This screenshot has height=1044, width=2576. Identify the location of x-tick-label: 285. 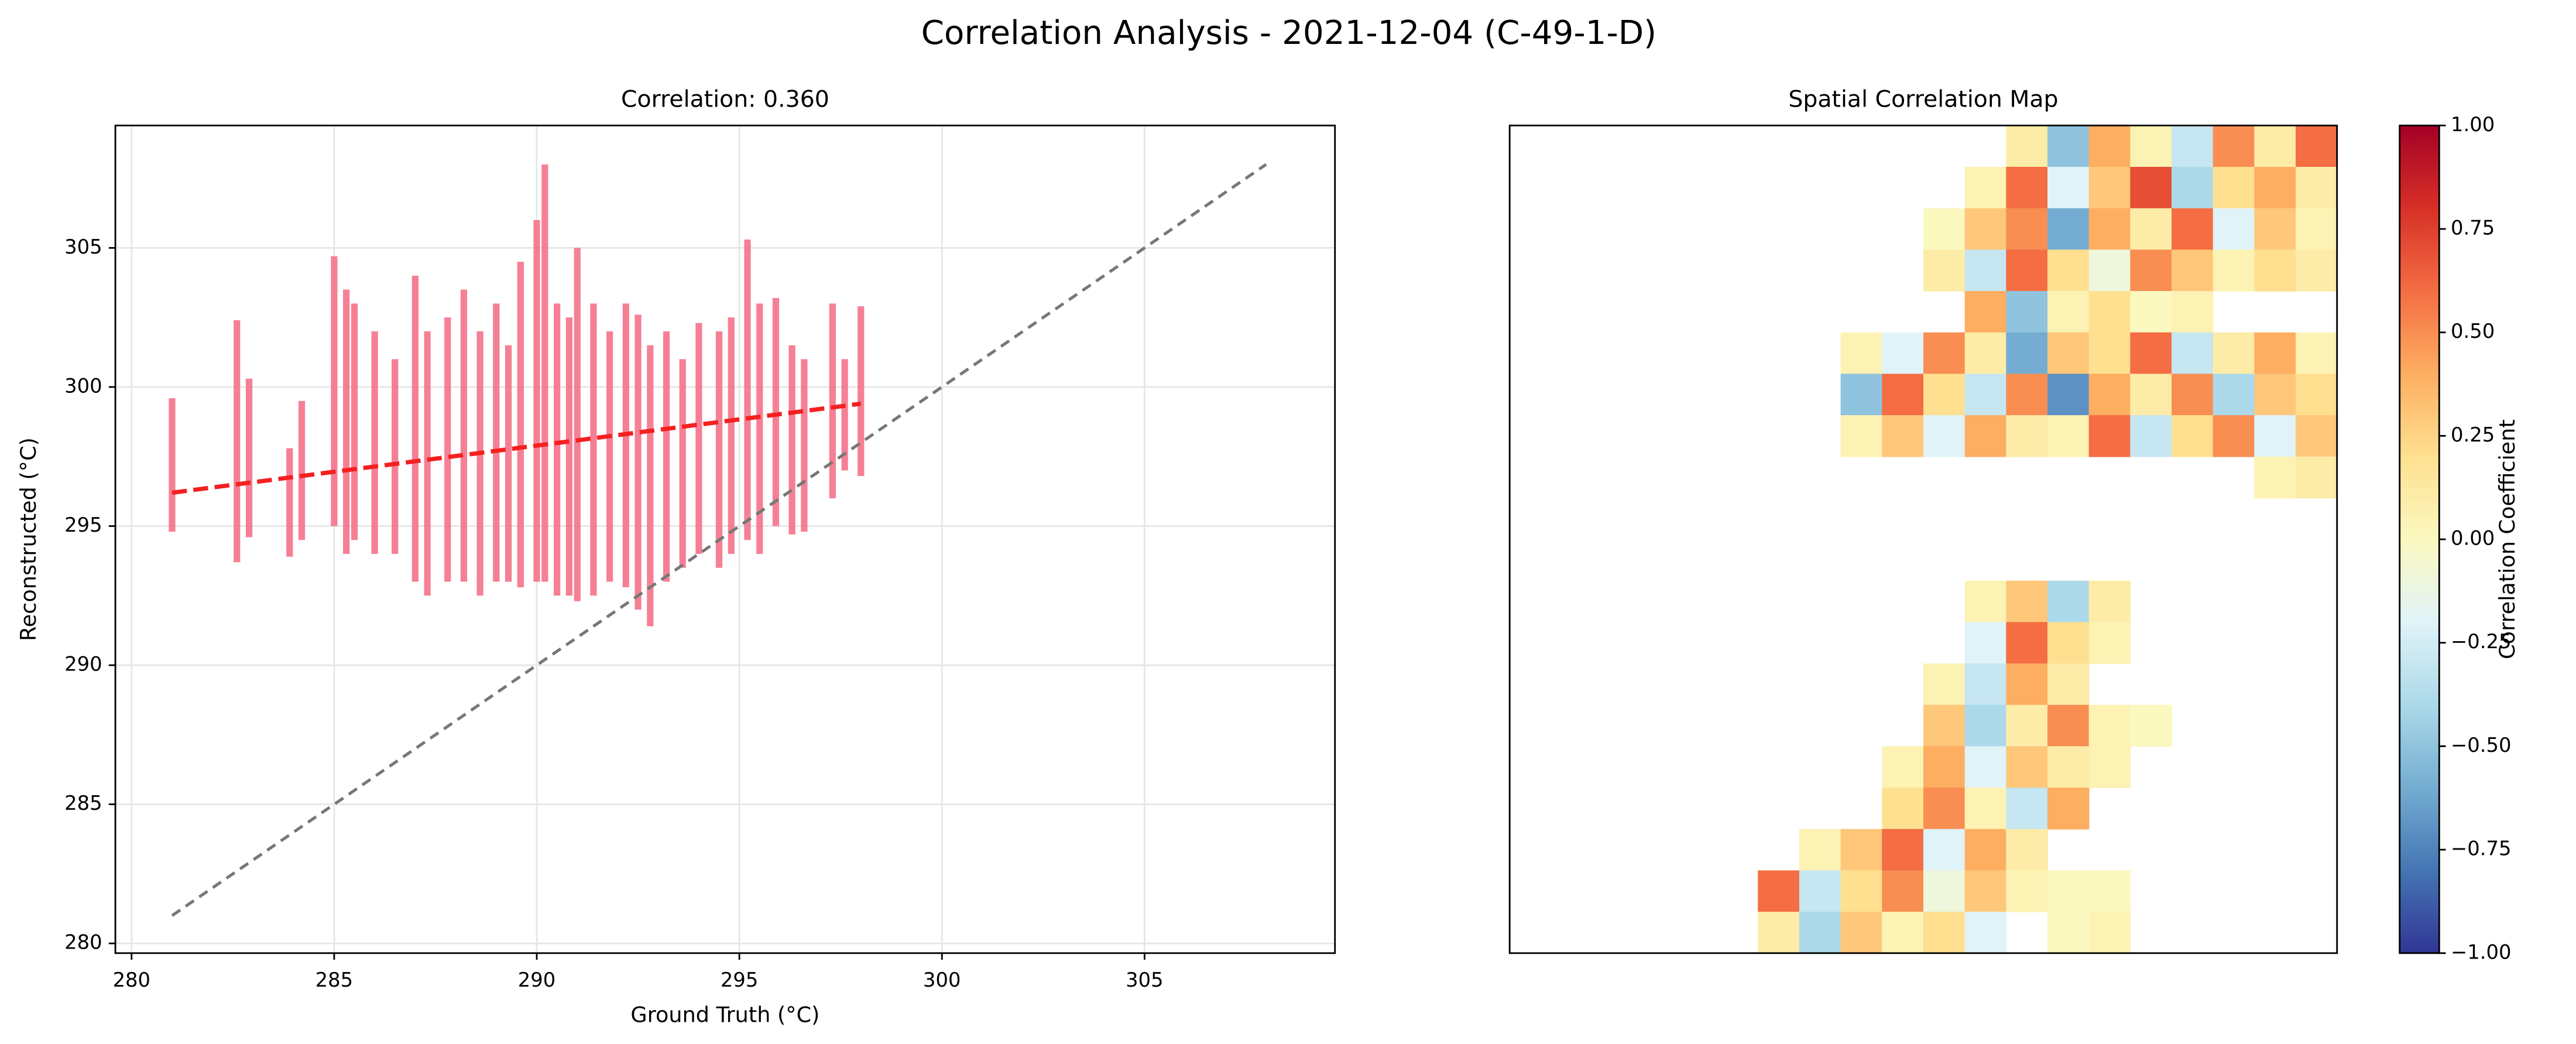
(334, 979).